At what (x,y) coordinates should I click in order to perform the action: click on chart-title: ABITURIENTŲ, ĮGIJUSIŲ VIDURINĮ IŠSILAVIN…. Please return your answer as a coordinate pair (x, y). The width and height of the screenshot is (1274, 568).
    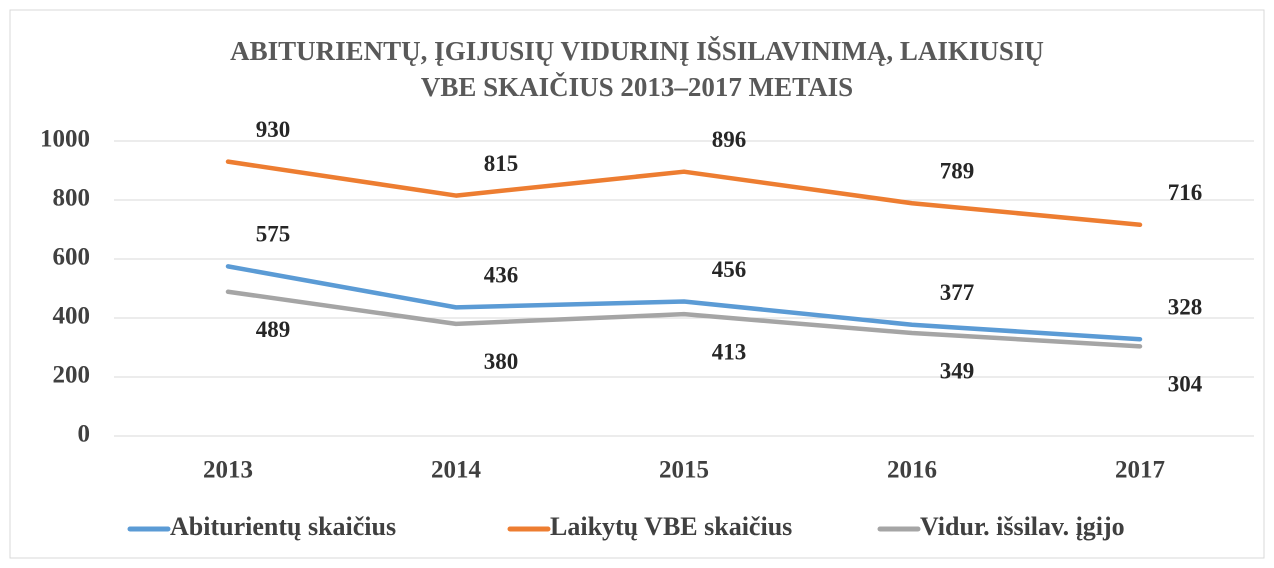
    Looking at the image, I should click on (637, 51).